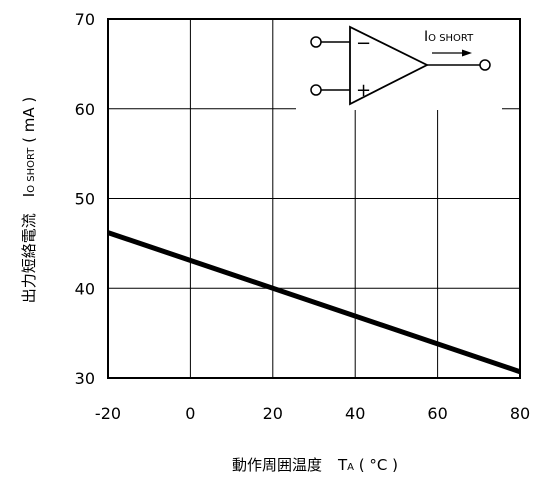  What do you see at coordinates (363, 90) in the screenshot?
I see `plus-sign: +` at bounding box center [363, 90].